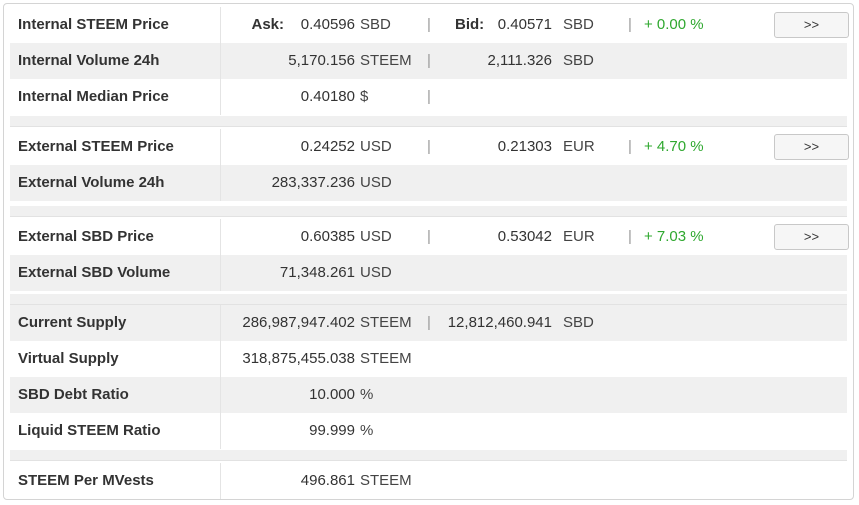 Image resolution: width=859 pixels, height=505 pixels. I want to click on row-liquid-steem-ratio: Liquid STEEM Ratio 99.999 %, so click(428, 431).